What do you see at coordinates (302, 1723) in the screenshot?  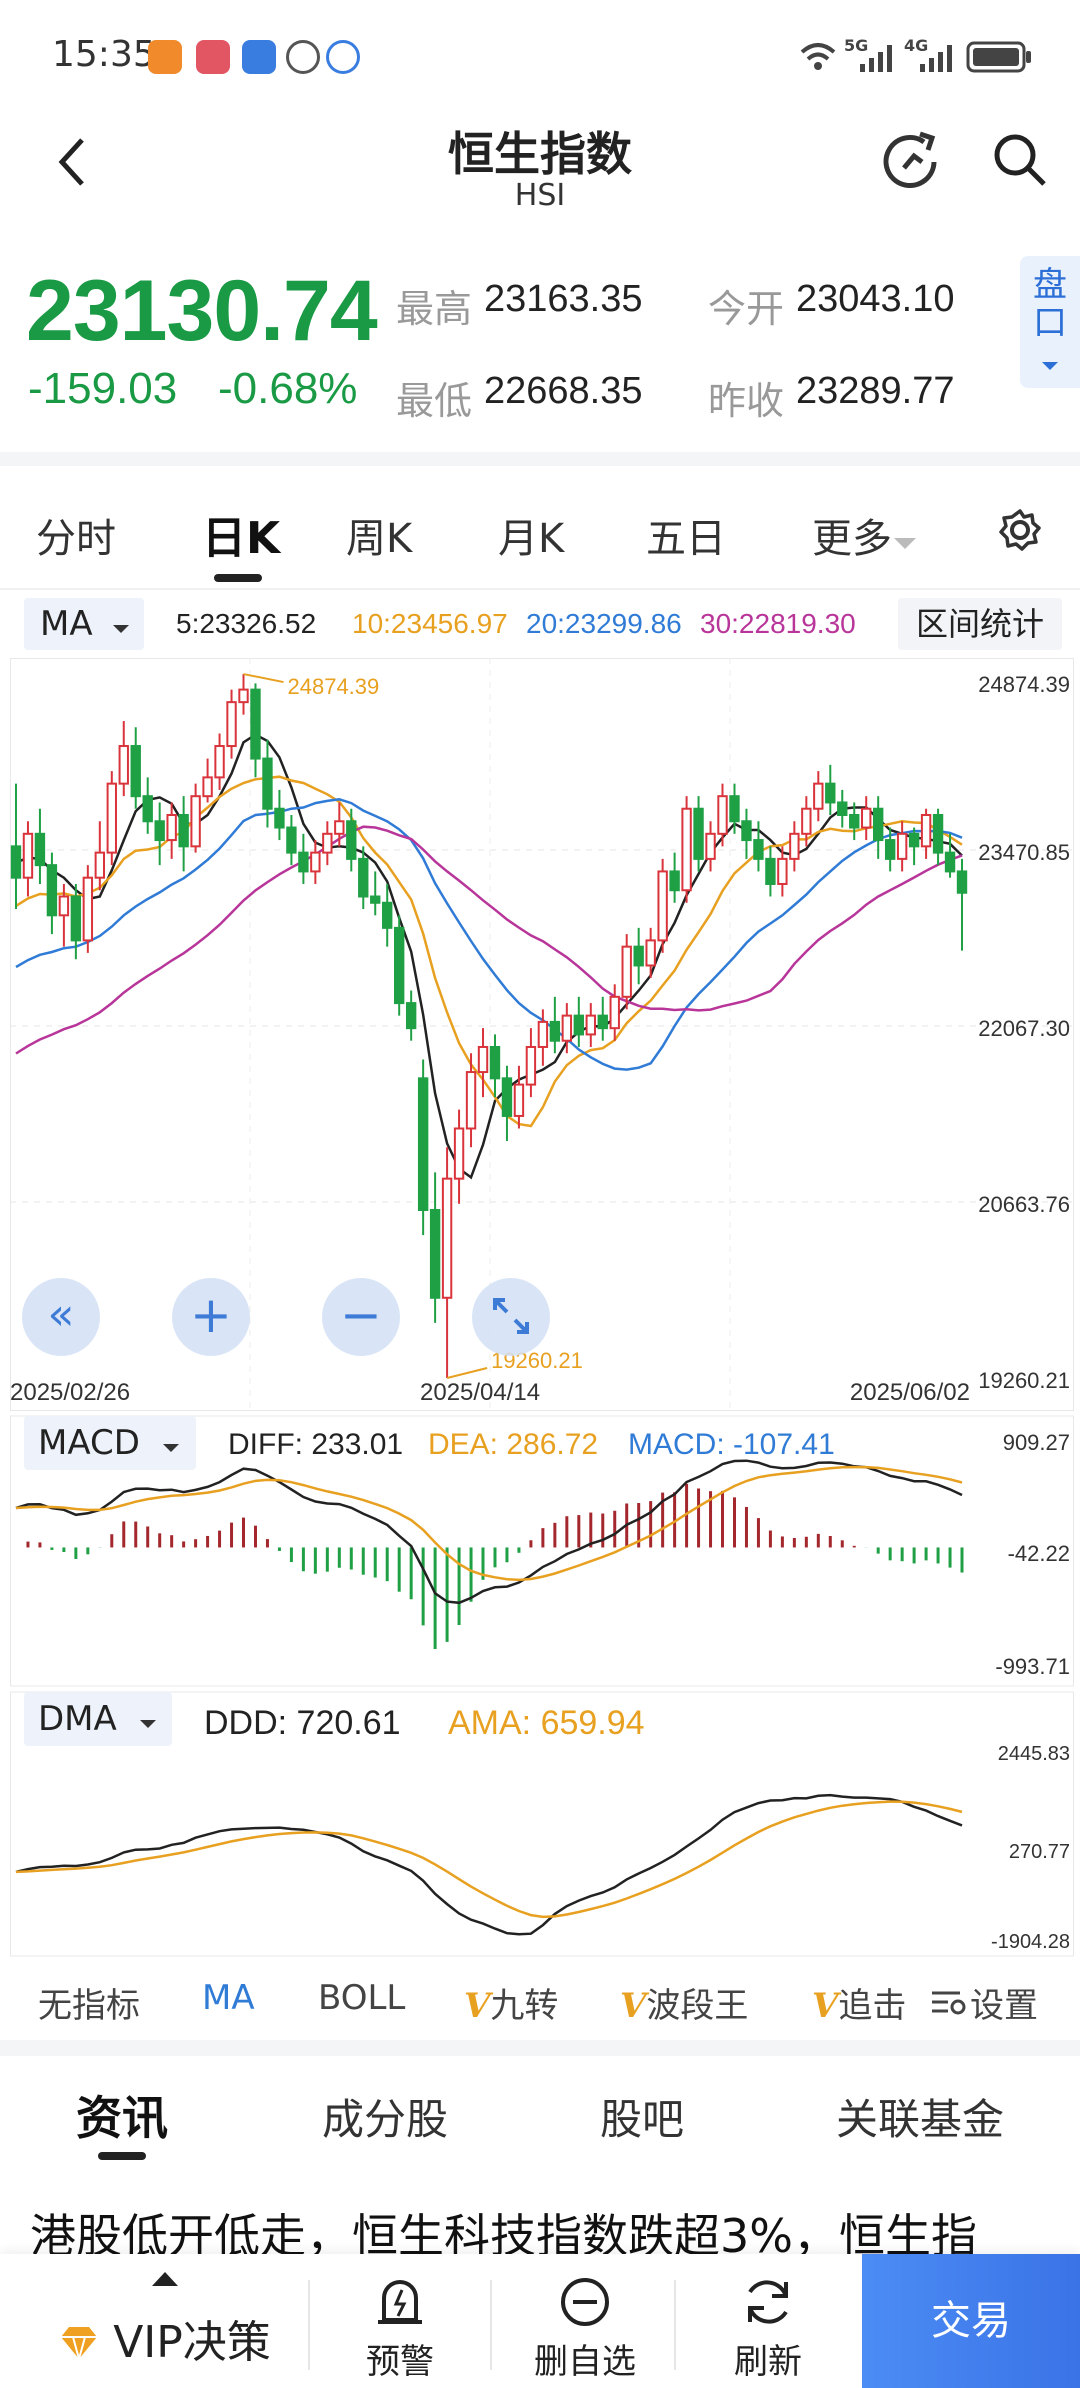 I see `dma-ddd-value: DDD: 720.61` at bounding box center [302, 1723].